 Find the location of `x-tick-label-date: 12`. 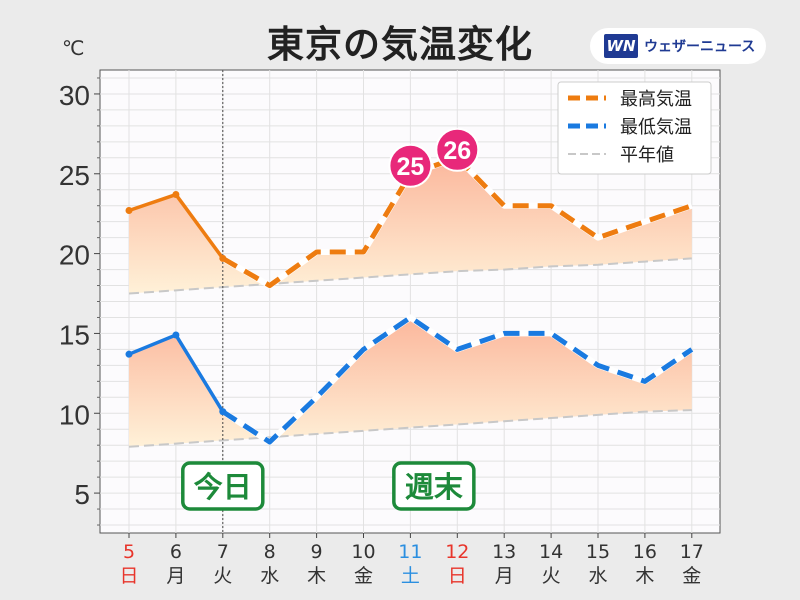

x-tick-label-date: 12 is located at coordinates (457, 552).